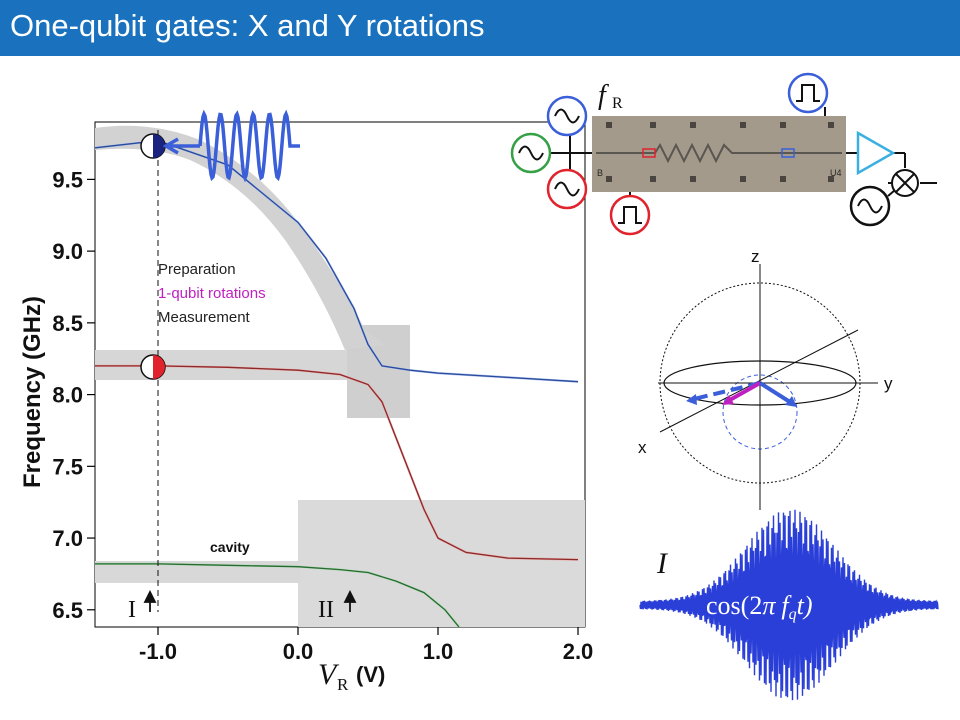 Image resolution: width=960 pixels, height=720 pixels. What do you see at coordinates (153, 367) in the screenshot?
I see `qubit-state-lower-icon` at bounding box center [153, 367].